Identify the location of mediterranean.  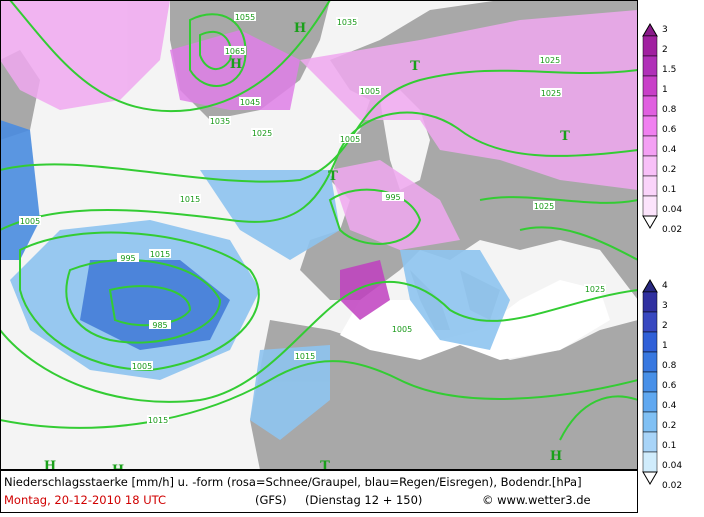
(475, 320).